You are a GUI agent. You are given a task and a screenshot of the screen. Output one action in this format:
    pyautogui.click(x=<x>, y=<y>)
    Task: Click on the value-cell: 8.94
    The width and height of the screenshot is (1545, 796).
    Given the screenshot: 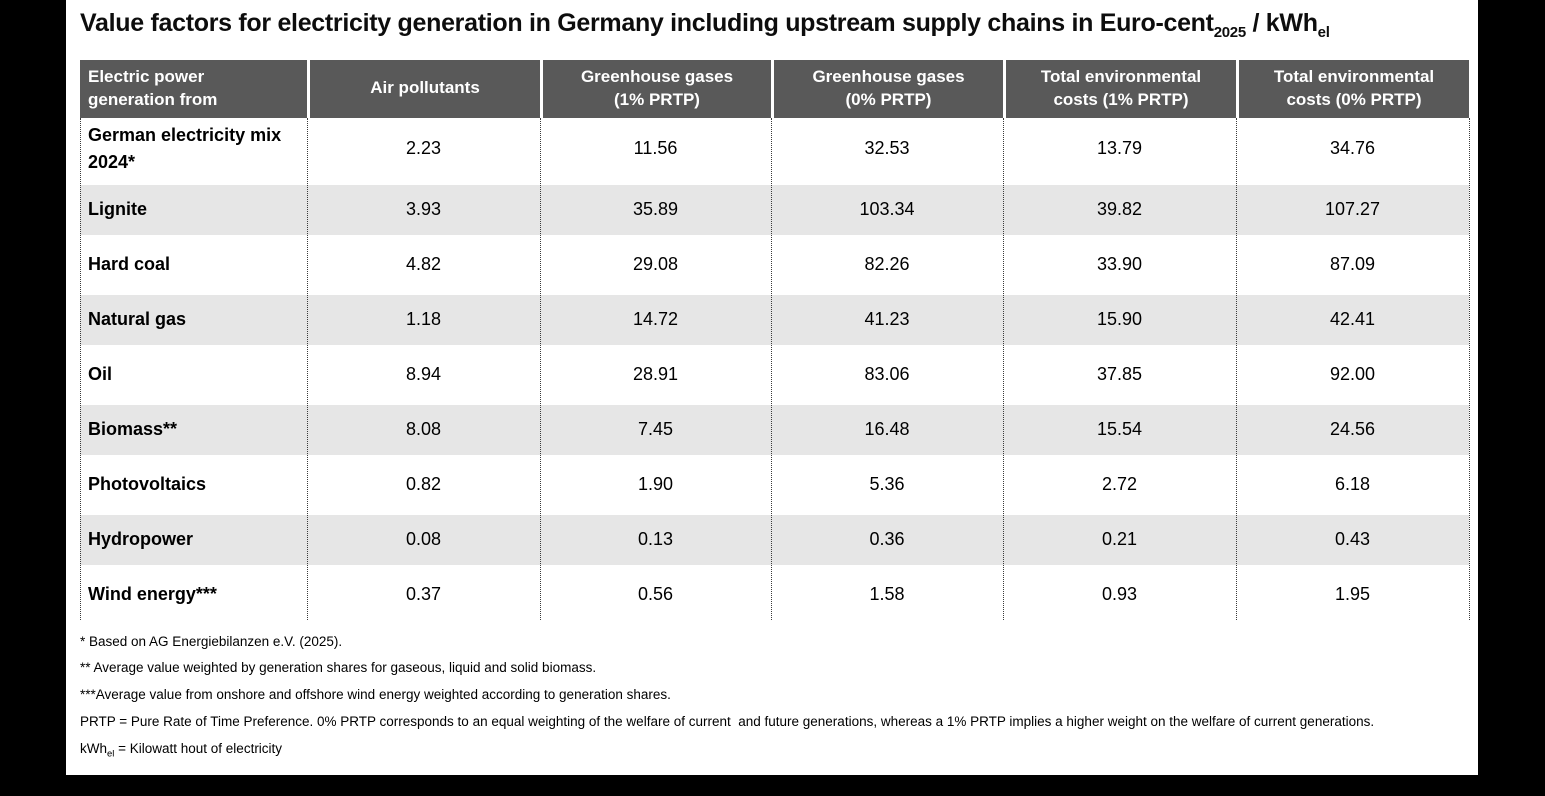 What is the action you would take?
    pyautogui.click(x=423, y=374)
    